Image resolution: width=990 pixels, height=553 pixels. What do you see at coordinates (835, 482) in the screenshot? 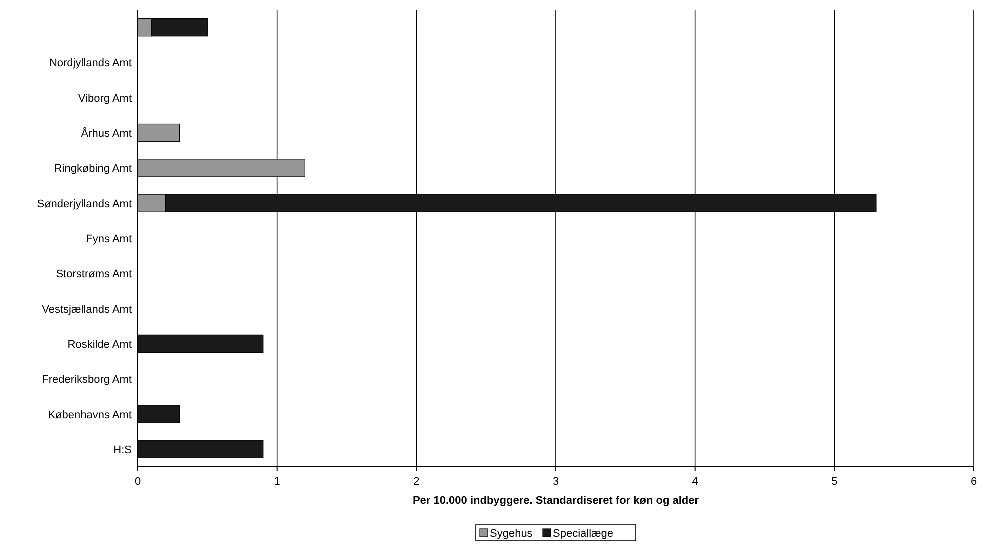
I see `x-tick-label: 5` at bounding box center [835, 482].